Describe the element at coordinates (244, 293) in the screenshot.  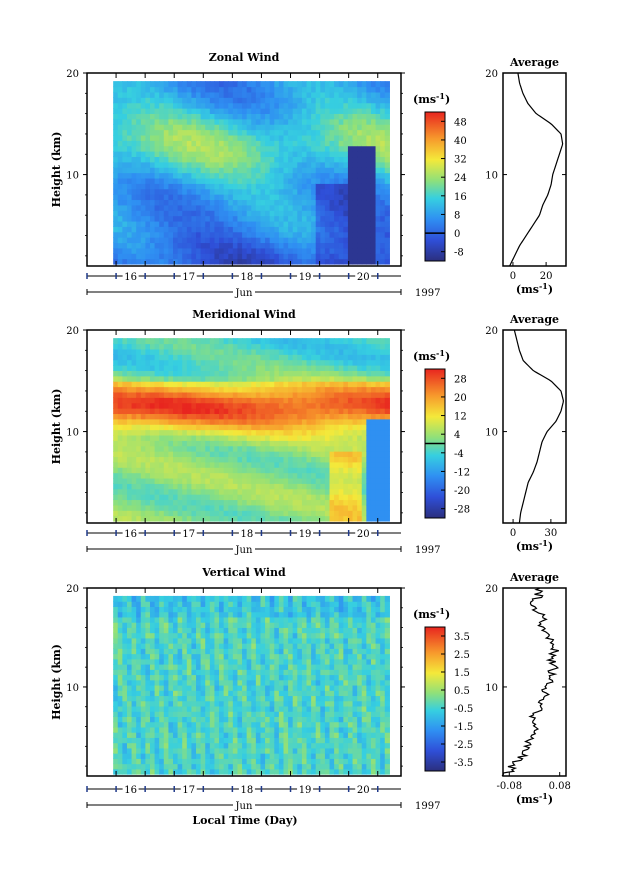
I see `month-label: Jun` at that location.